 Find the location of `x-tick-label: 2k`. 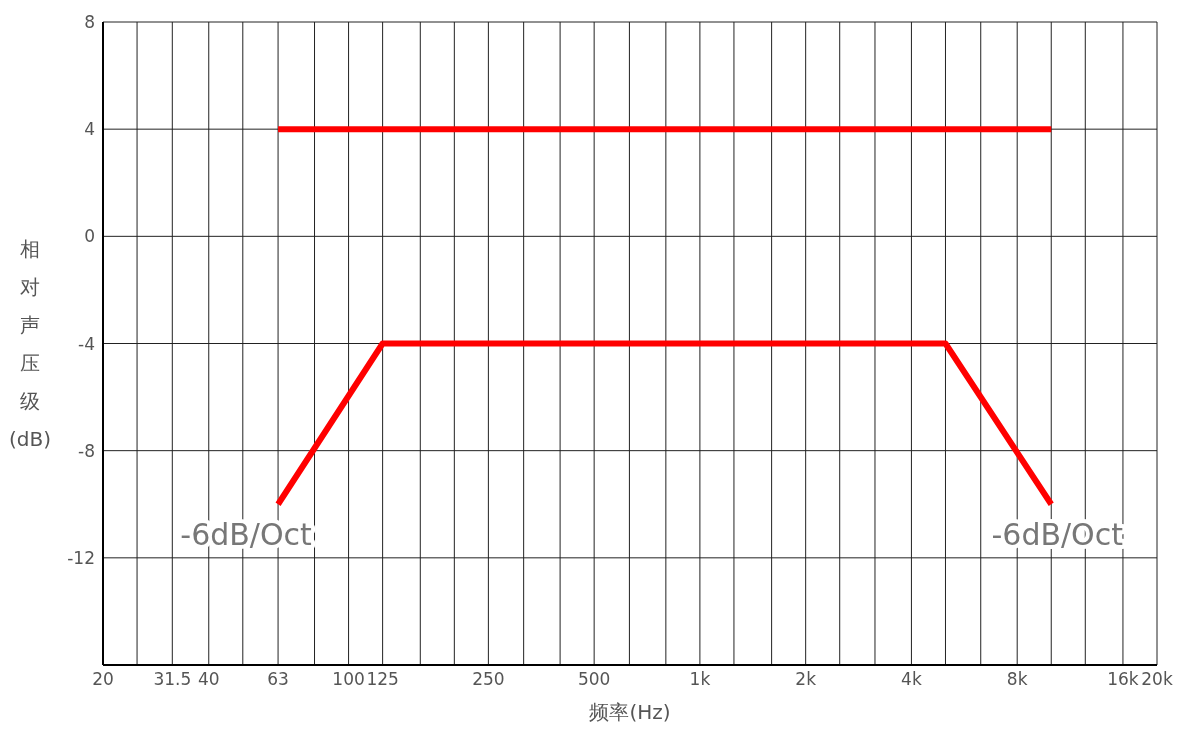

x-tick-label: 2k is located at coordinates (806, 679).